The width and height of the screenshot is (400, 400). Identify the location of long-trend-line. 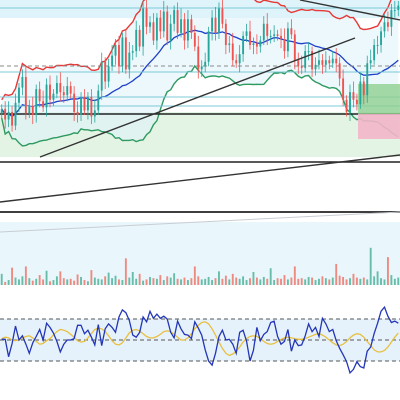
(200, 178).